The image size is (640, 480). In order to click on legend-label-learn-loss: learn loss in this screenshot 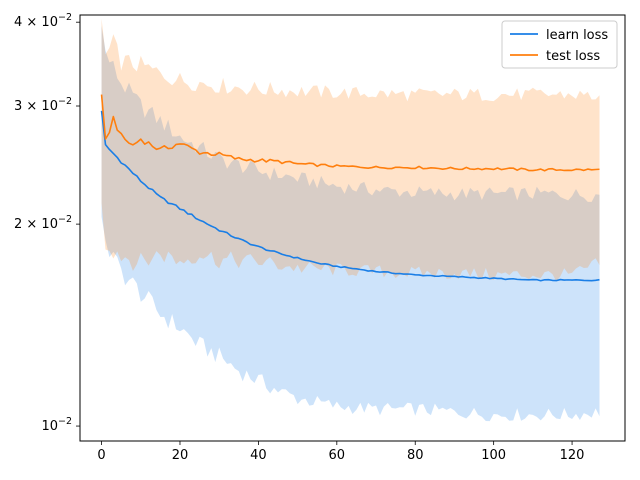, I will do `click(577, 35)`.